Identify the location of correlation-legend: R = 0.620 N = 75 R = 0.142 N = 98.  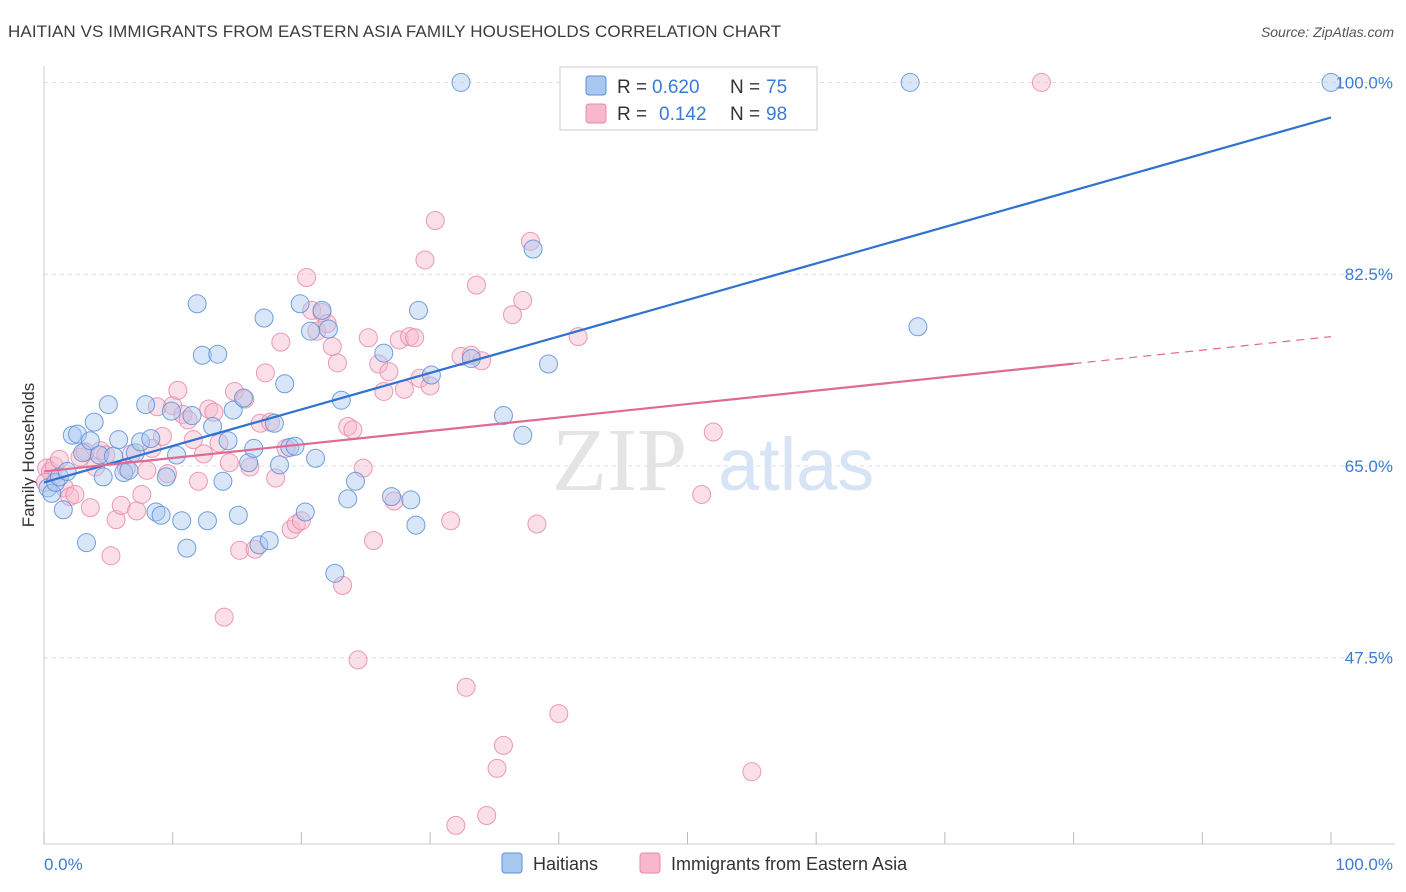
(688, 98).